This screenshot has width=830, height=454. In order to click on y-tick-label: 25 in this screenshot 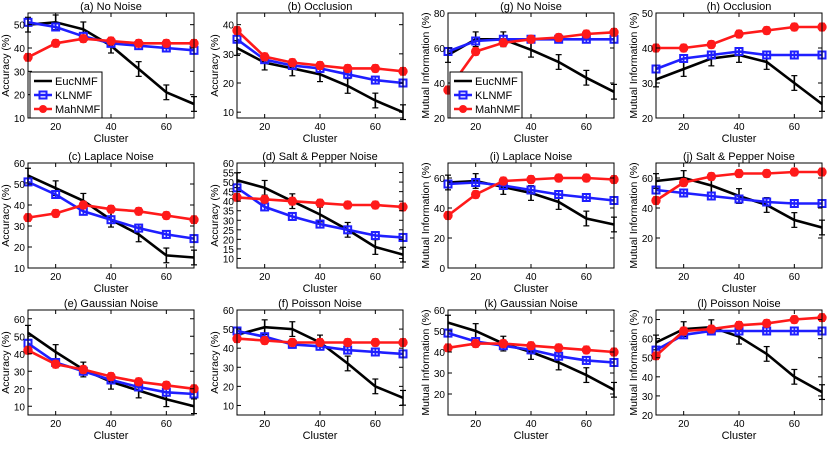, I will do `click(229, 231)`.